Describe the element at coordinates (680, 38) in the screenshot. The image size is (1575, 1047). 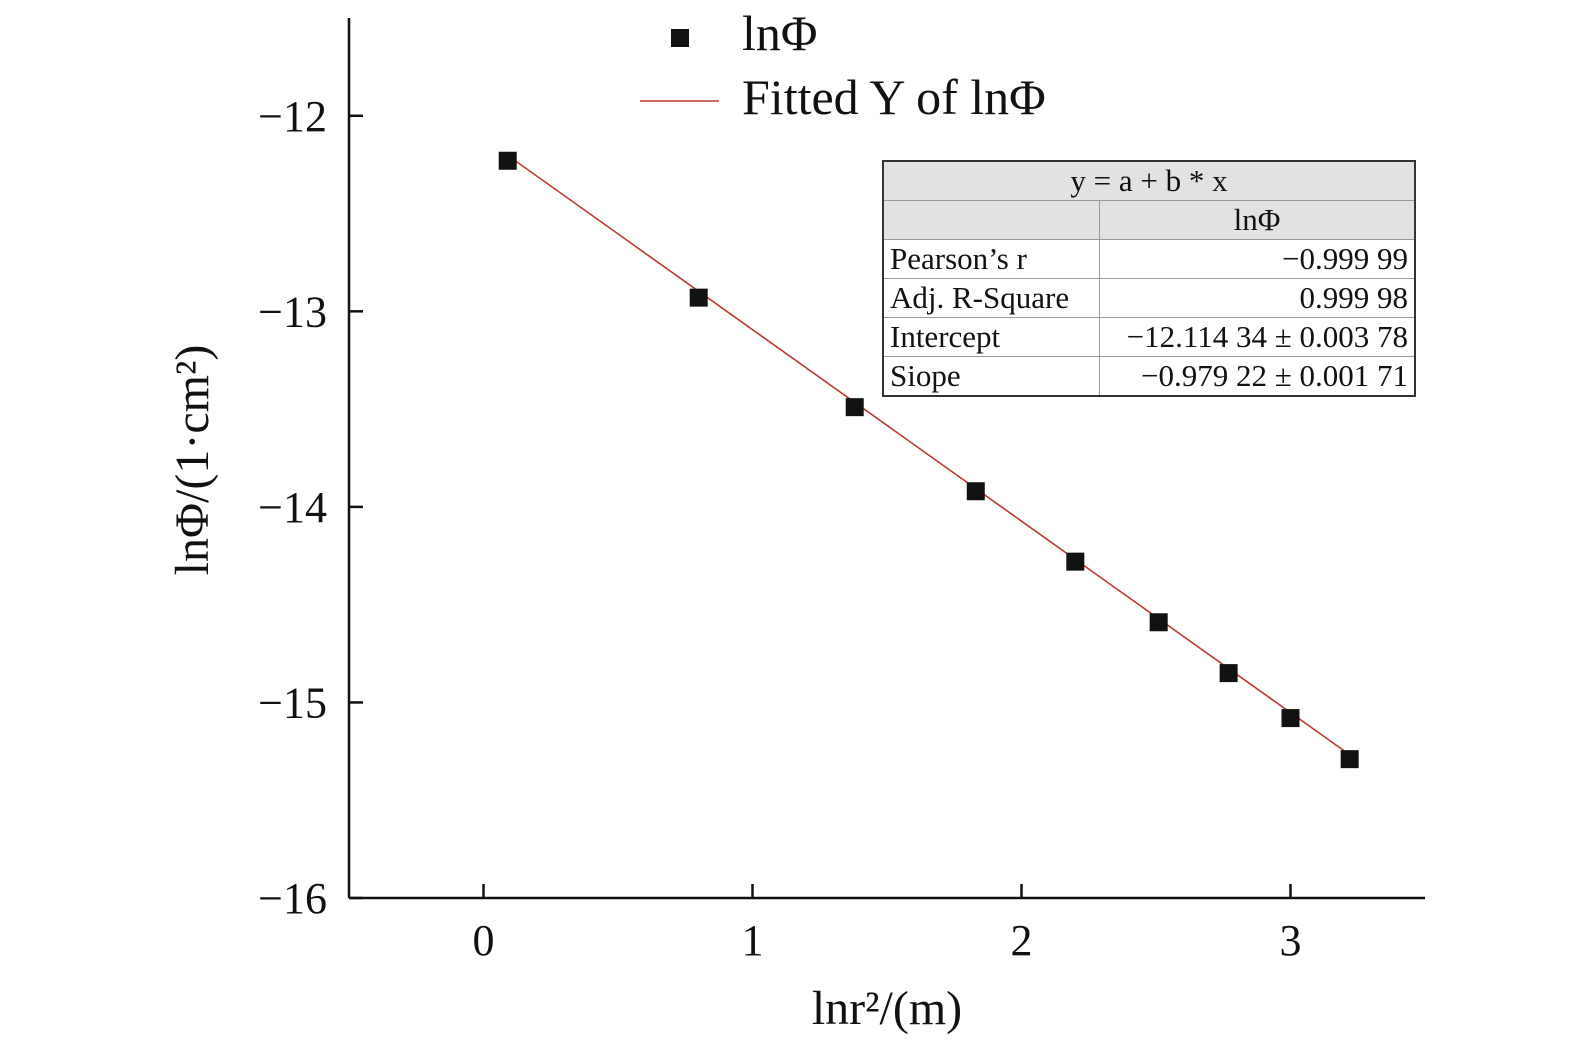
I see `legend-marker-points` at that location.